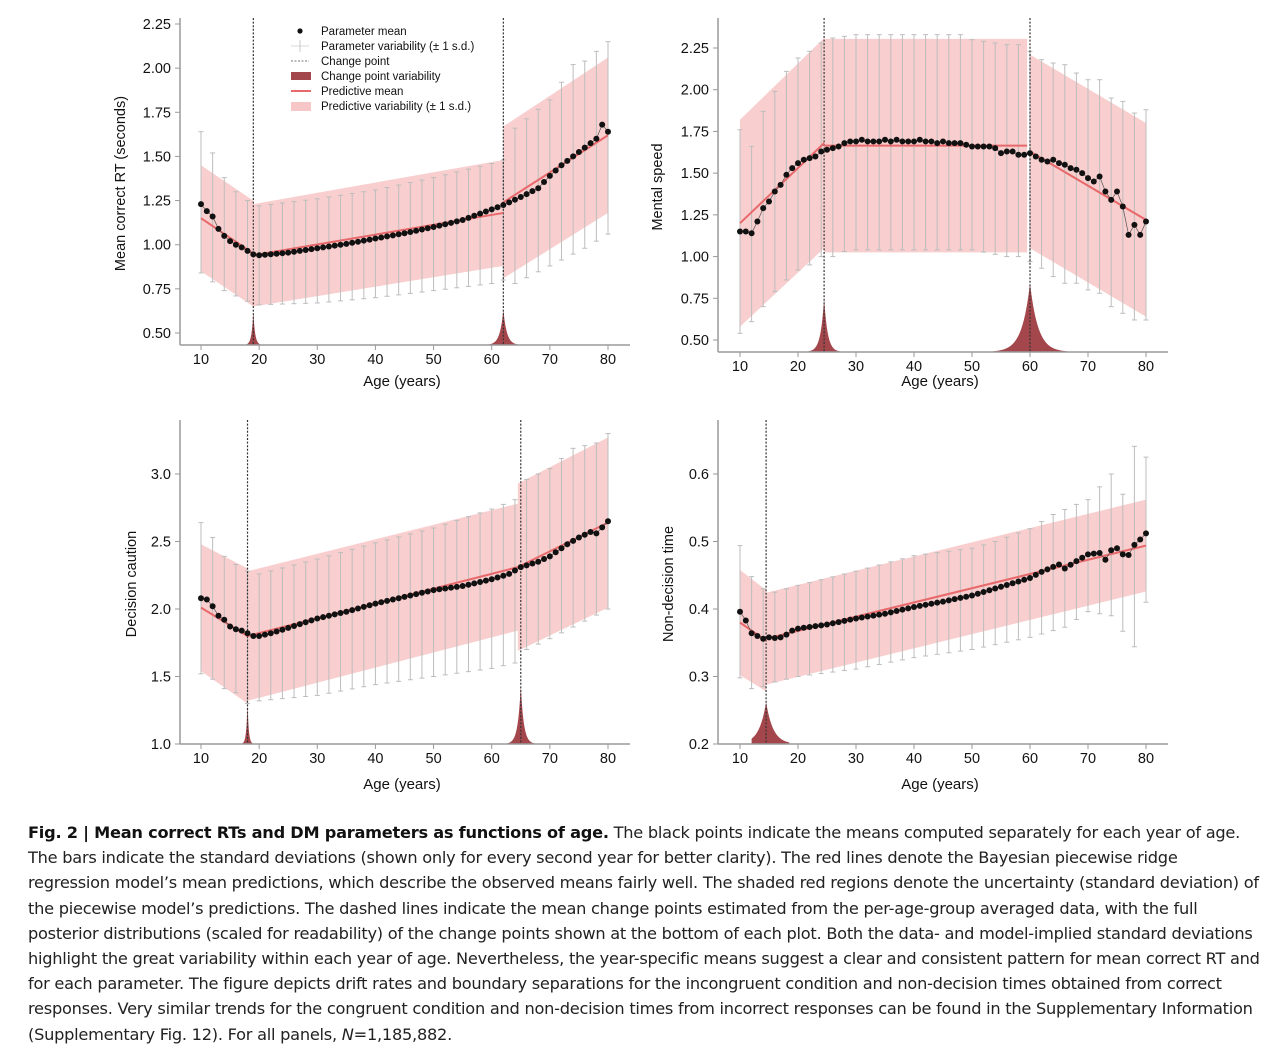  What do you see at coordinates (381, 107) in the screenshot?
I see `legend-item-predictive-variability: Predictive variability (± 1 s.d.)` at bounding box center [381, 107].